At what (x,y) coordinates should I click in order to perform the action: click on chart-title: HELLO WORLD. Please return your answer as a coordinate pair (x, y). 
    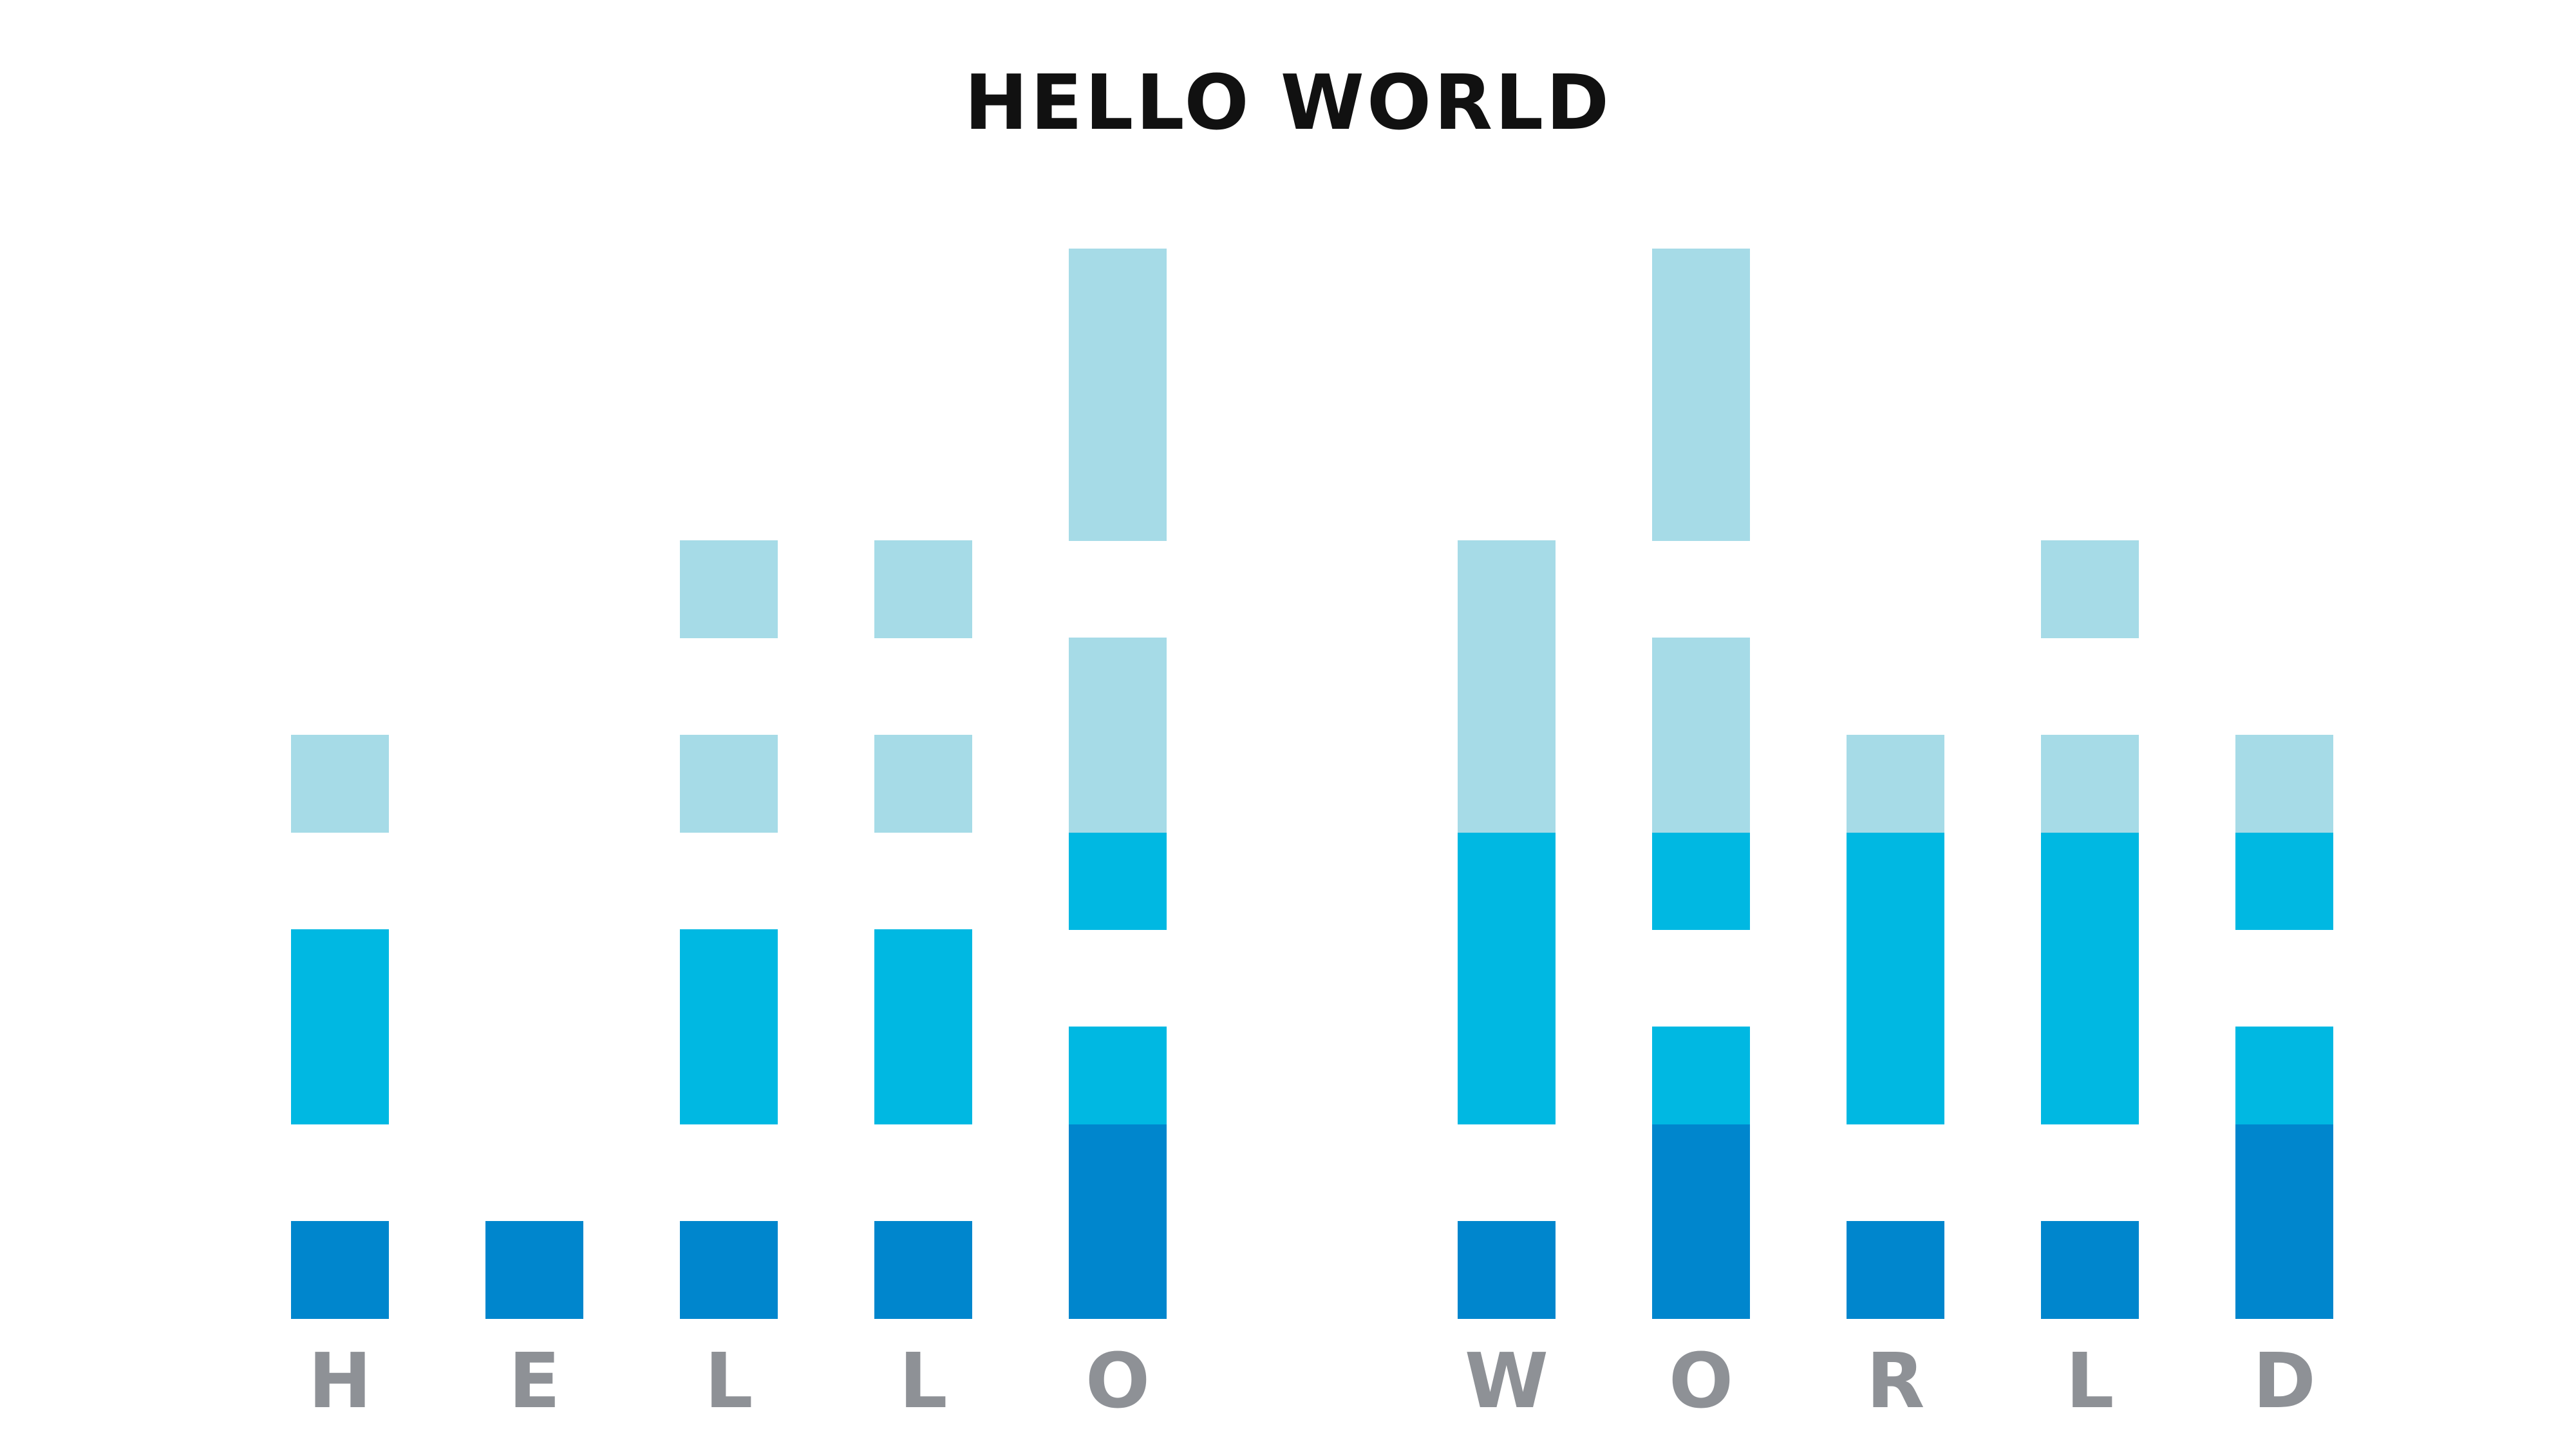
    Looking at the image, I should click on (1288, 103).